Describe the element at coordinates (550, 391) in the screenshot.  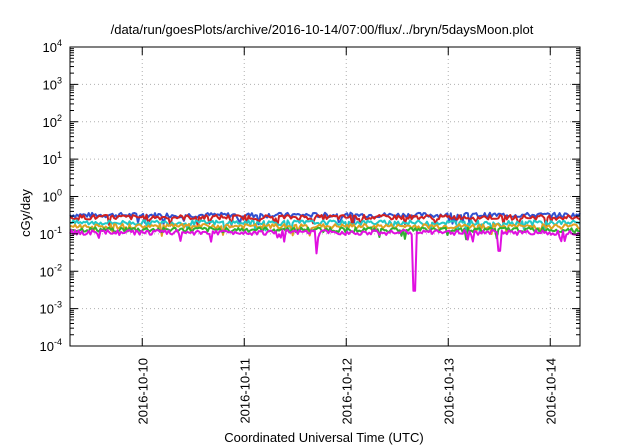
I see `x-tick-label: 2016-10-14` at that location.